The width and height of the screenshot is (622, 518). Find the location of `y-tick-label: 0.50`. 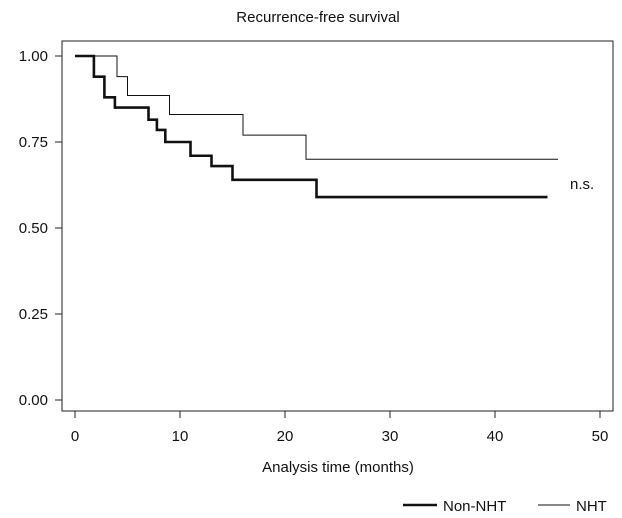

y-tick-label: 0.50 is located at coordinates (33, 228).